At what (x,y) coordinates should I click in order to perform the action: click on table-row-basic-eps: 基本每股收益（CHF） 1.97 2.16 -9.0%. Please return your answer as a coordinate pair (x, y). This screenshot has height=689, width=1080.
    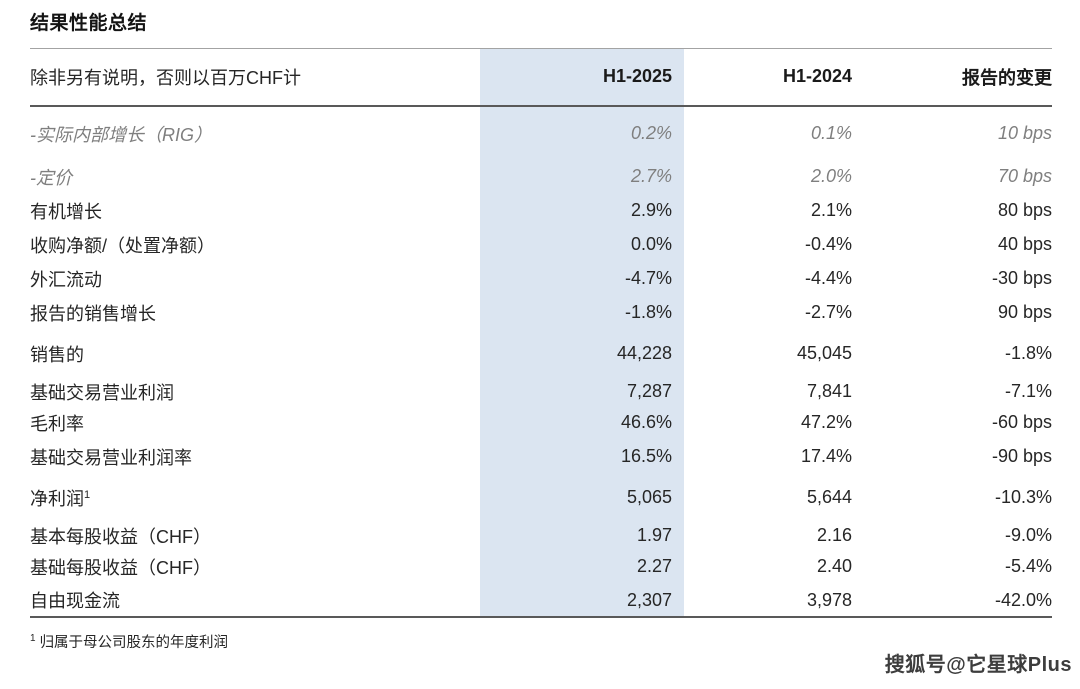
    Looking at the image, I should click on (541, 529).